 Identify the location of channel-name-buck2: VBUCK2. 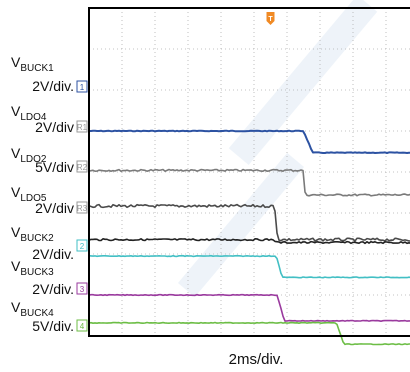
(32, 234).